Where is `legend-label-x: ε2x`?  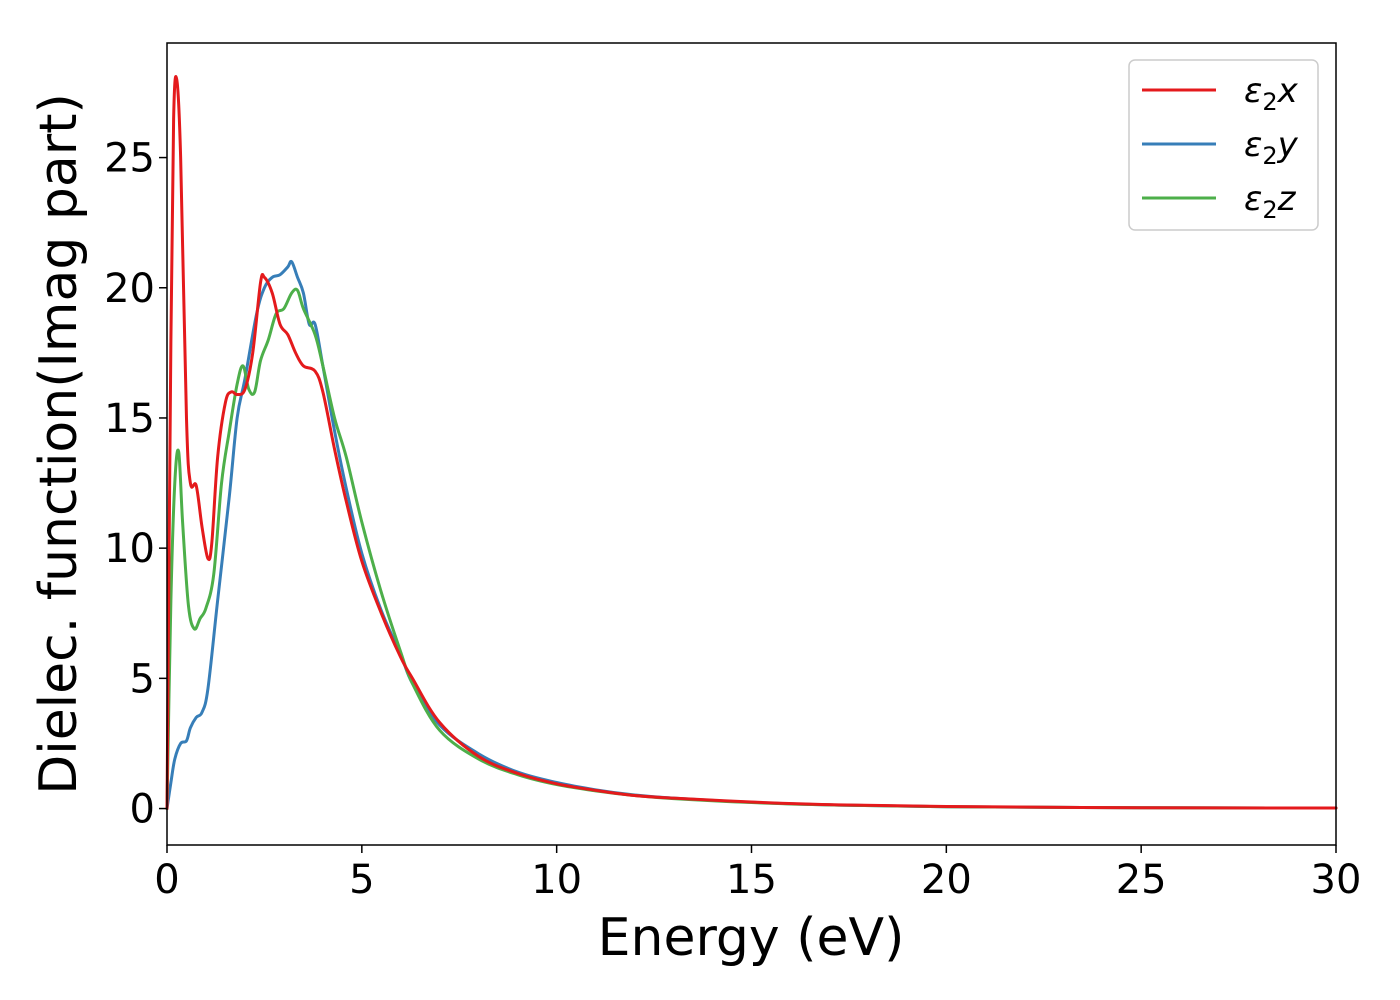
legend-label-x: ε2x is located at coordinates (1271, 93).